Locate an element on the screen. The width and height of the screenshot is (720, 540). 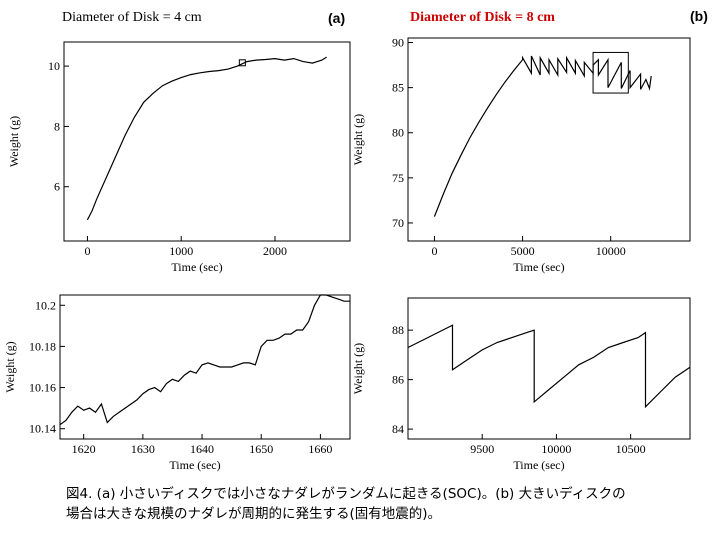
y-tick-label: 6 is located at coordinates (57, 187).